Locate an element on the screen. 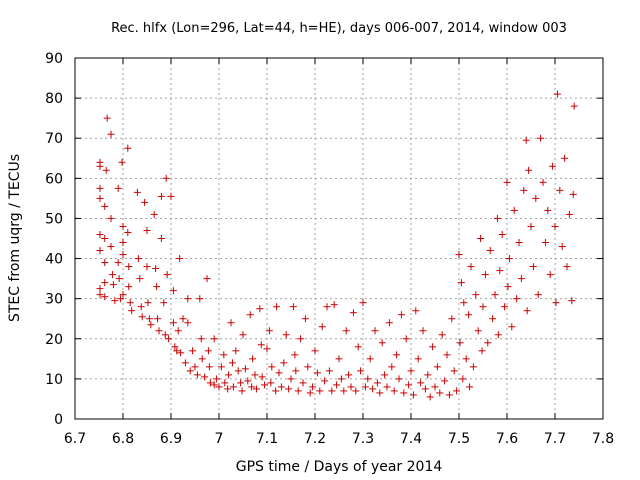  y-tick-label: 80 is located at coordinates (54, 99).